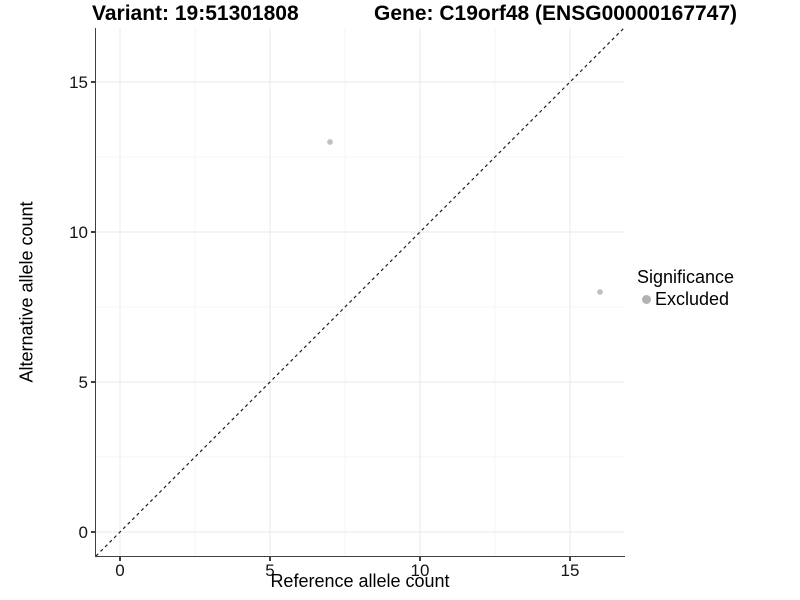  I want to click on plot-title-gene: Gene: C19orf48 (ENSG00000167747), so click(556, 13).